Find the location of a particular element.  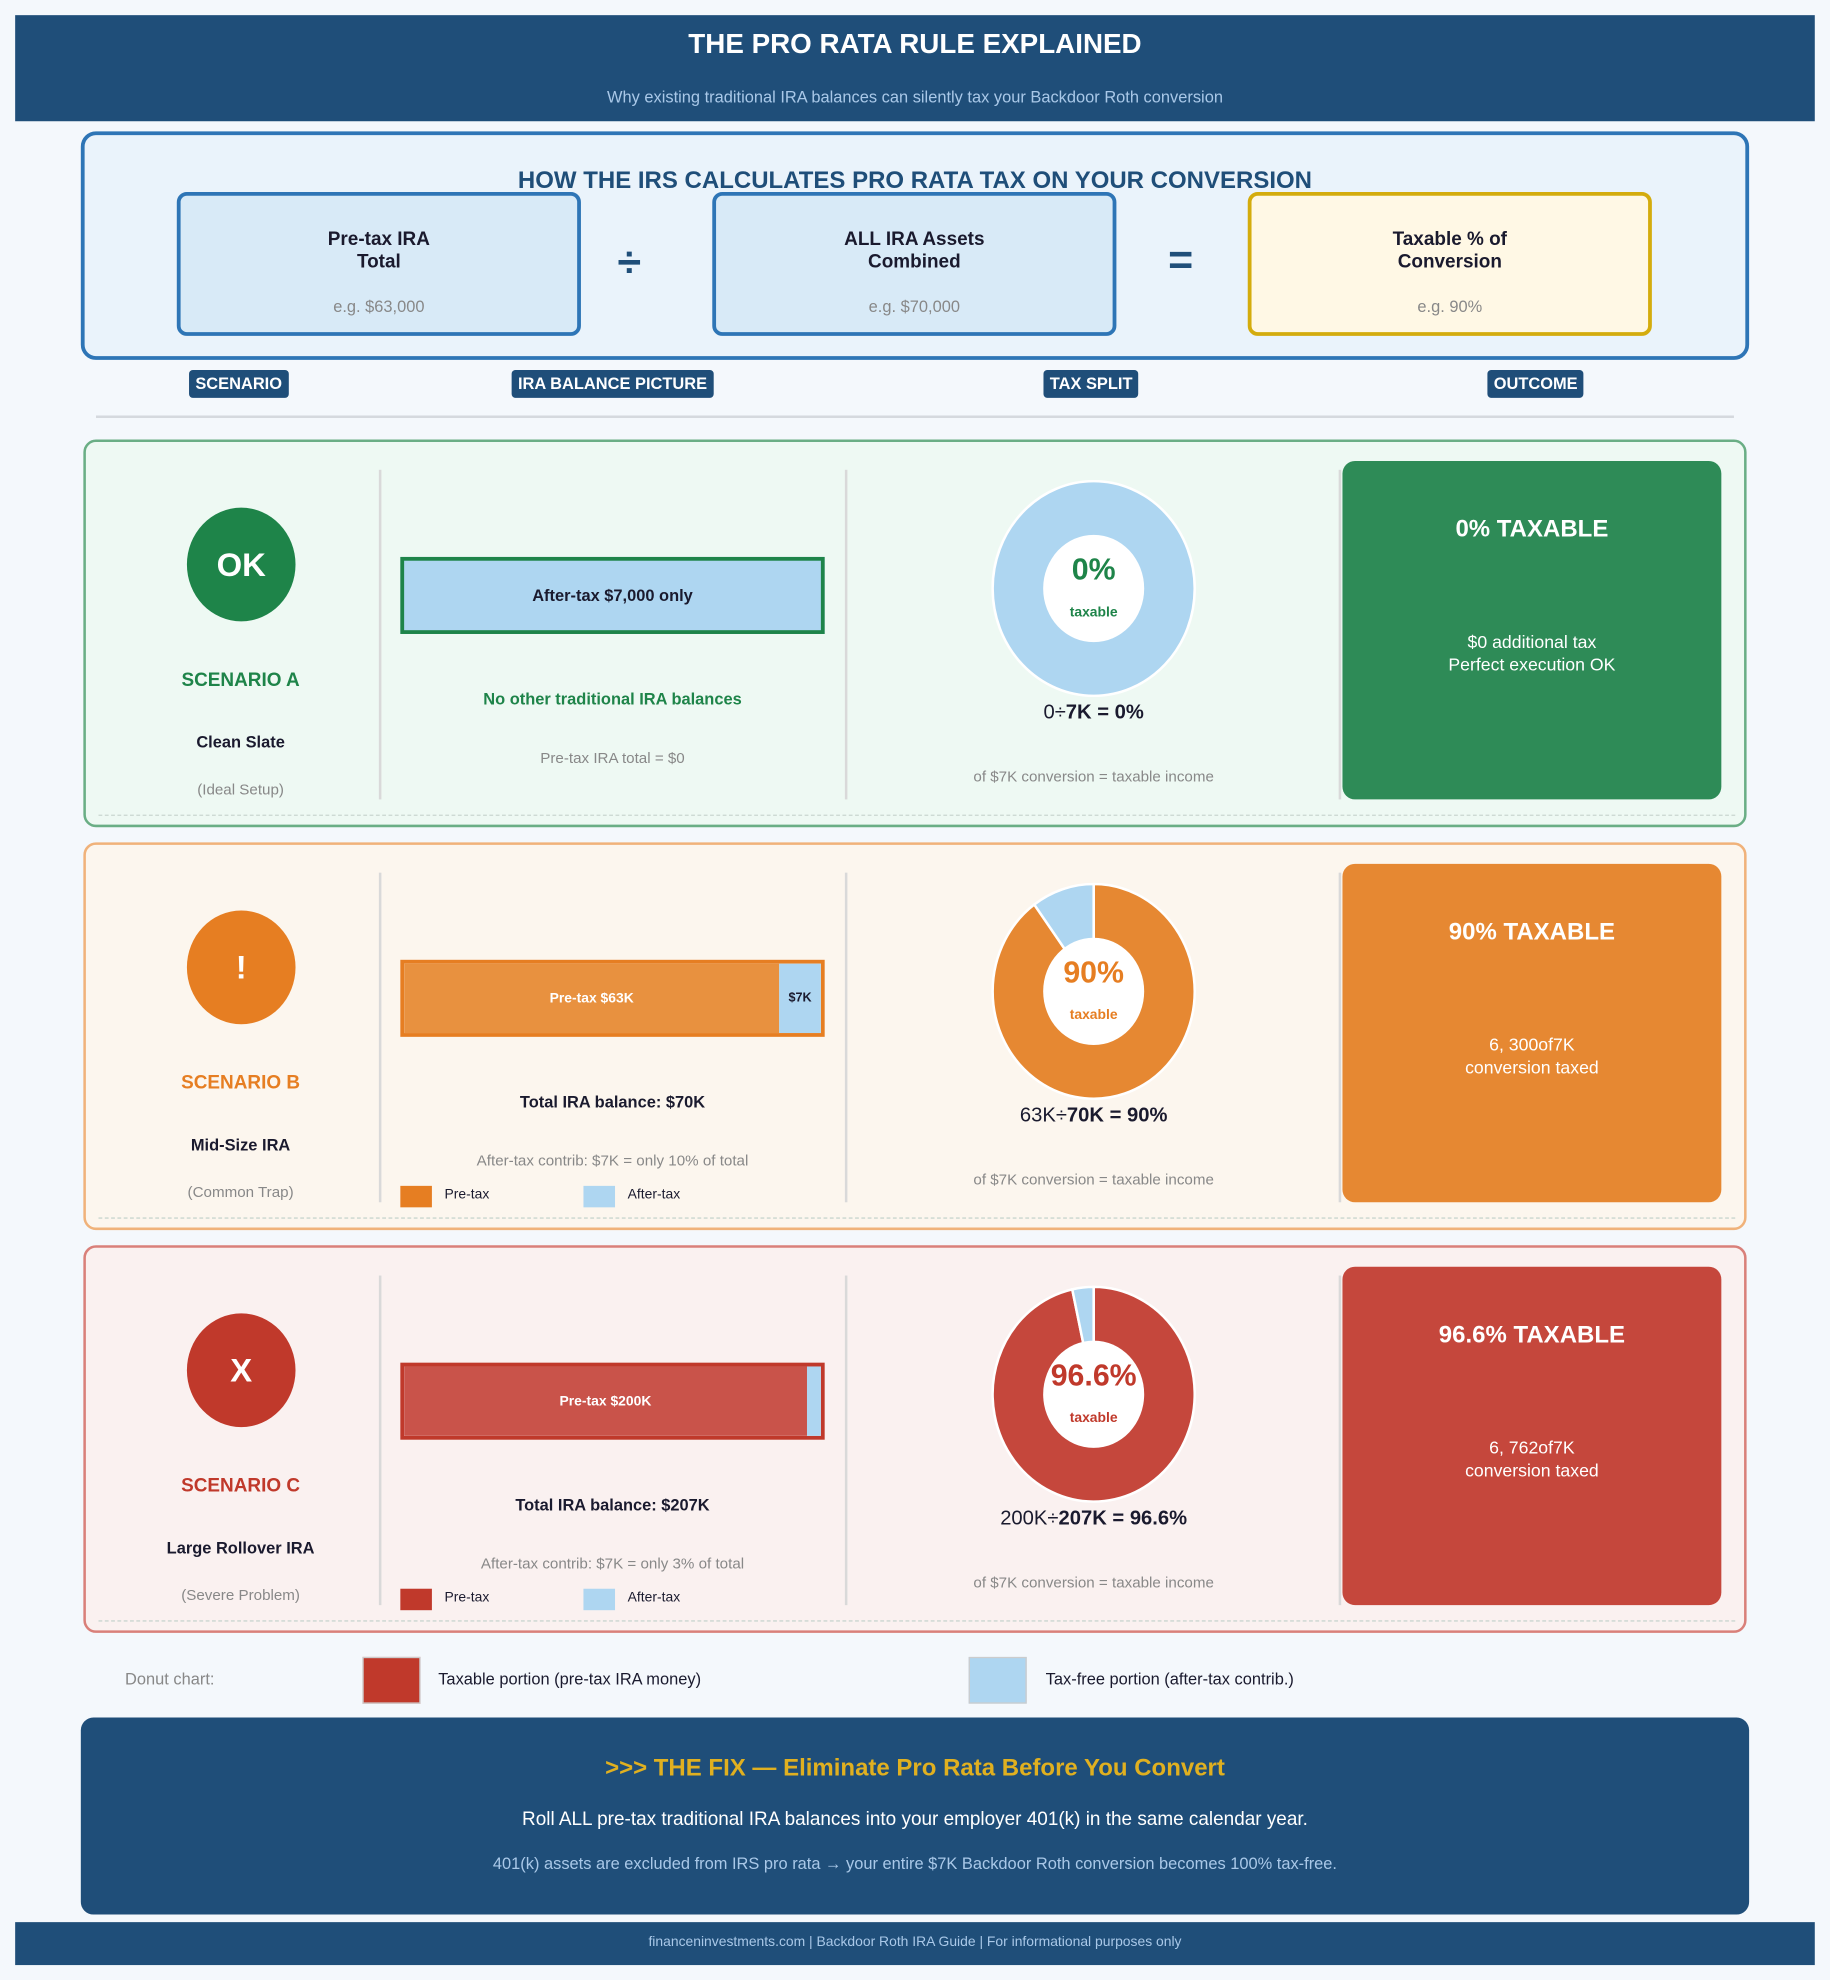

status-icon: X is located at coordinates (241, 1370).